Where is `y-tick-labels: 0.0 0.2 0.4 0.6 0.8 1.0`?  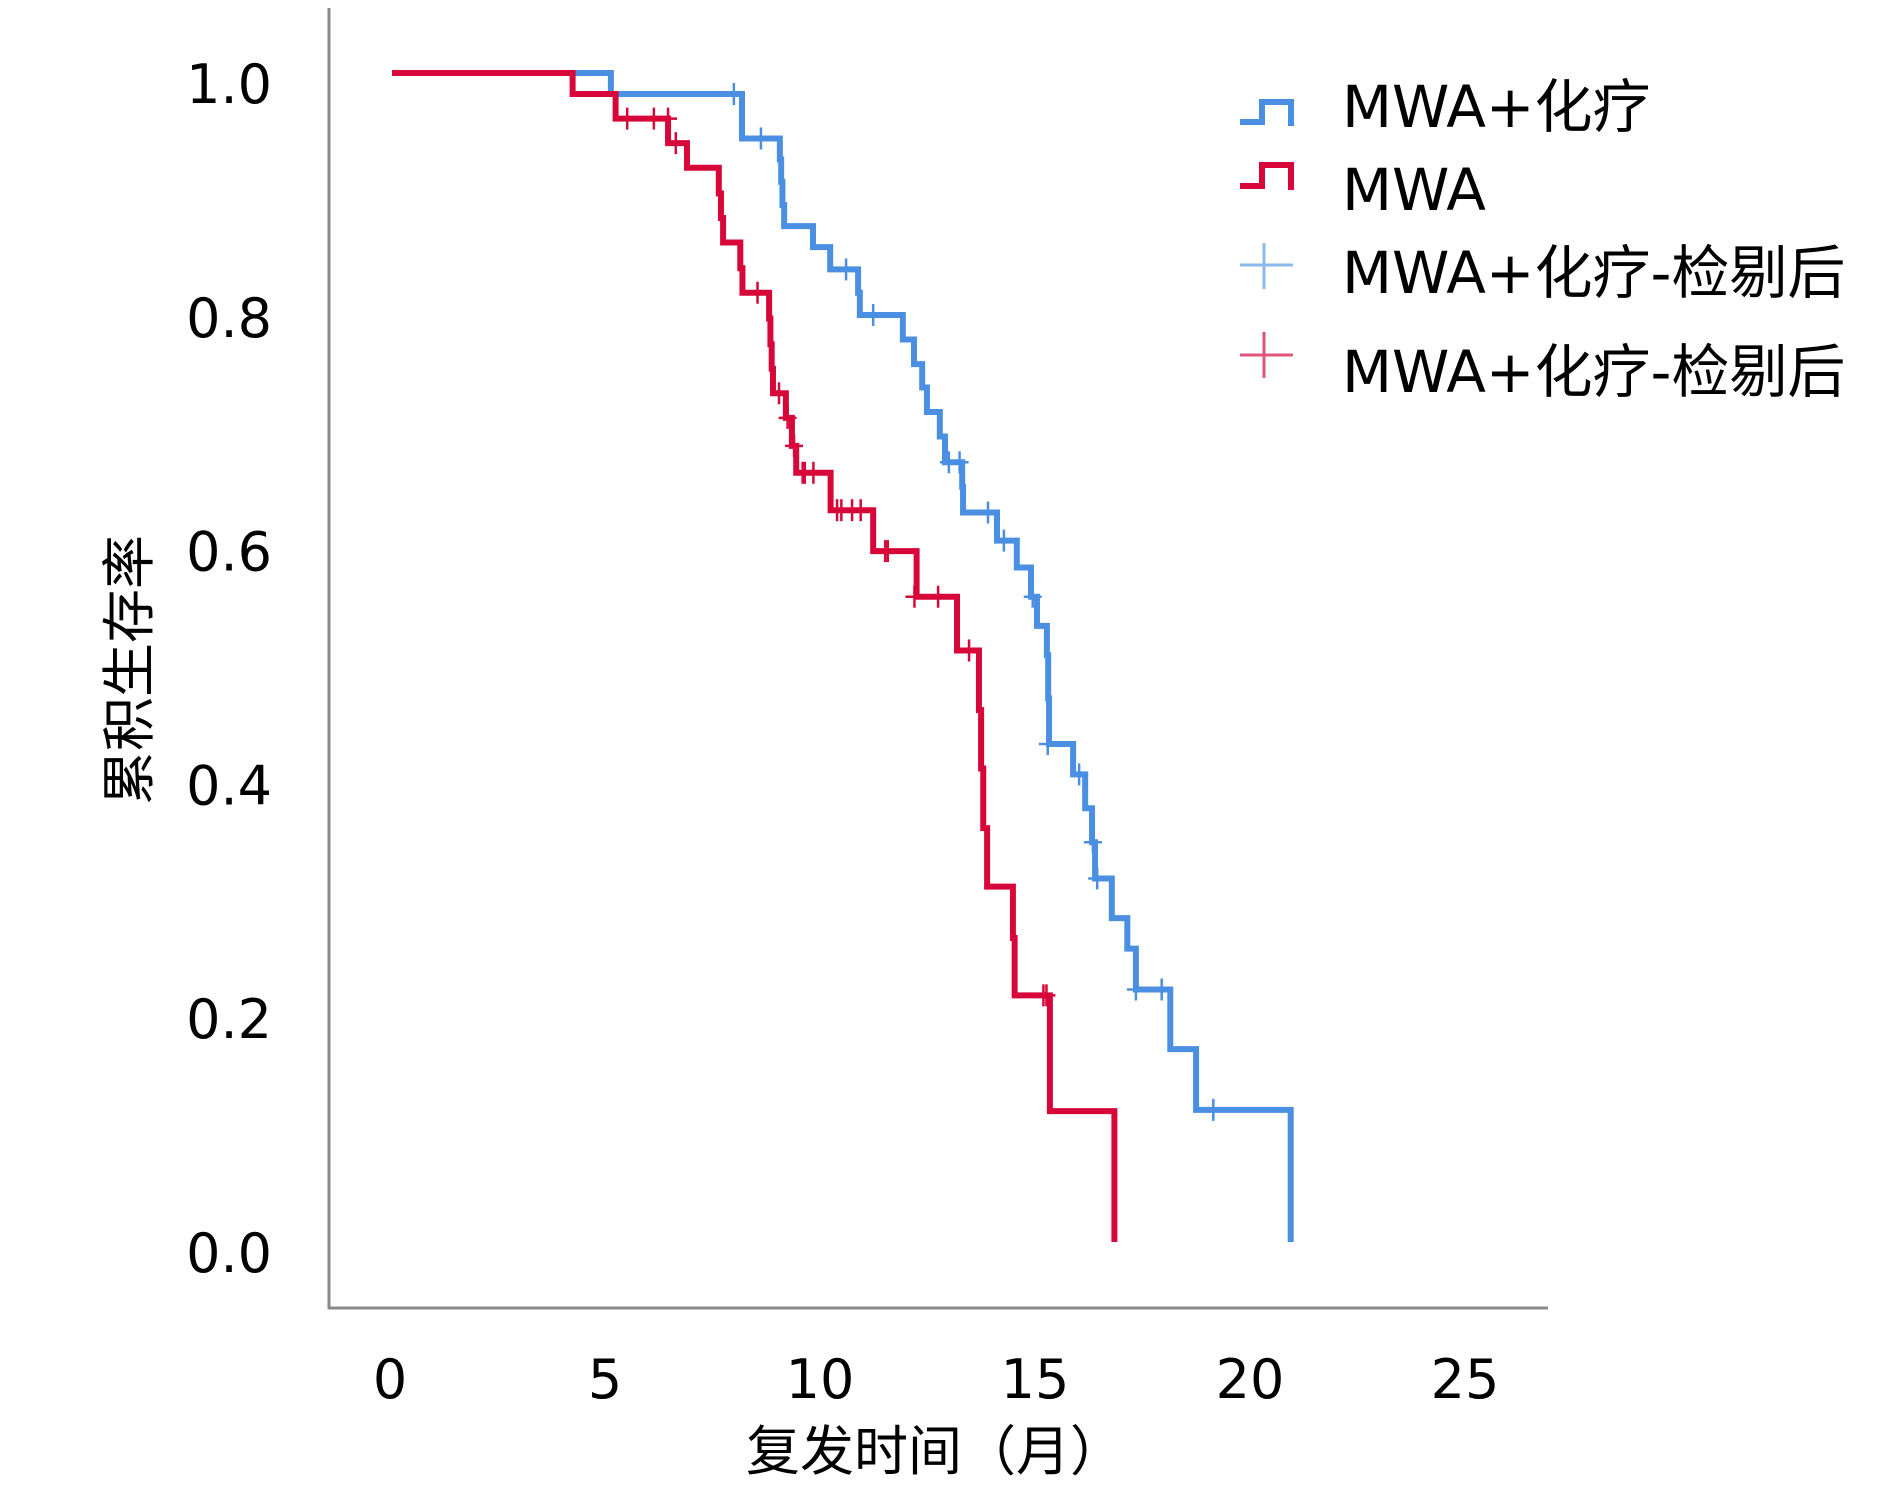 y-tick-labels: 0.0 0.2 0.4 0.6 0.8 1.0 is located at coordinates (229, 669).